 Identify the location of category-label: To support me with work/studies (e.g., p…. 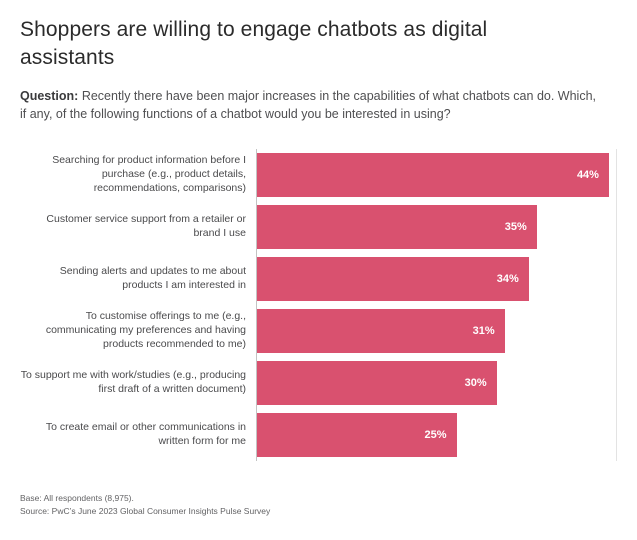
(133, 382).